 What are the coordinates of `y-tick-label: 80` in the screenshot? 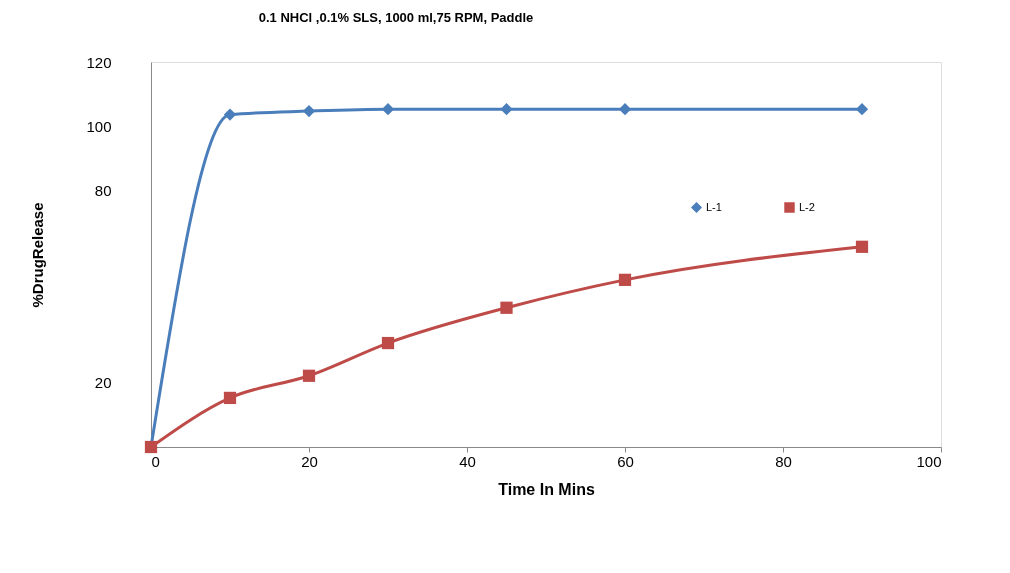 It's located at (103, 190).